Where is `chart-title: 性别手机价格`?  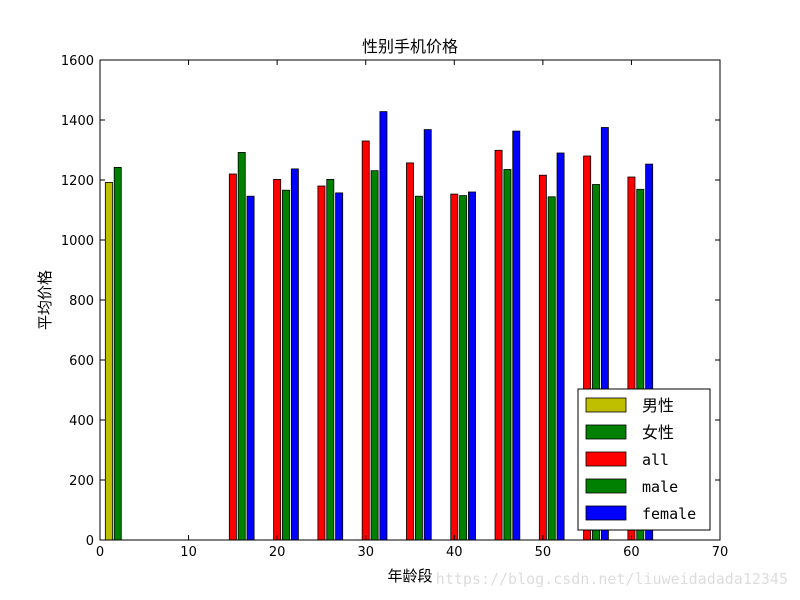
chart-title: 性别手机价格 is located at coordinates (410, 46).